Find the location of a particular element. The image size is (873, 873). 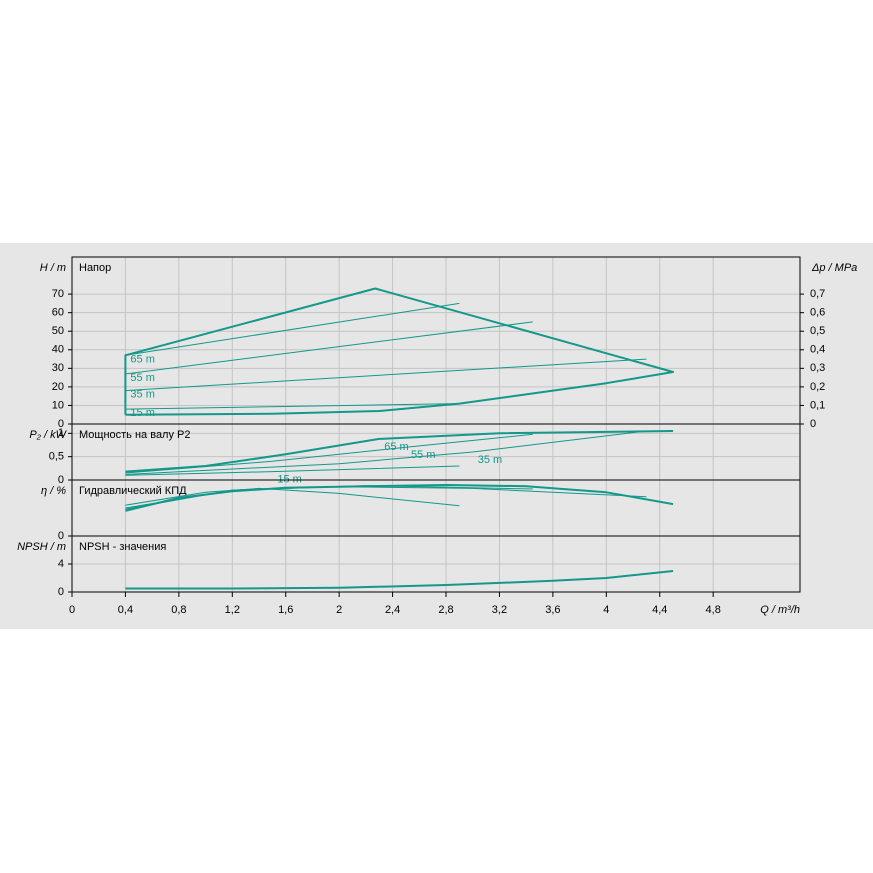

x-tick-label: 1,2 is located at coordinates (232, 610).